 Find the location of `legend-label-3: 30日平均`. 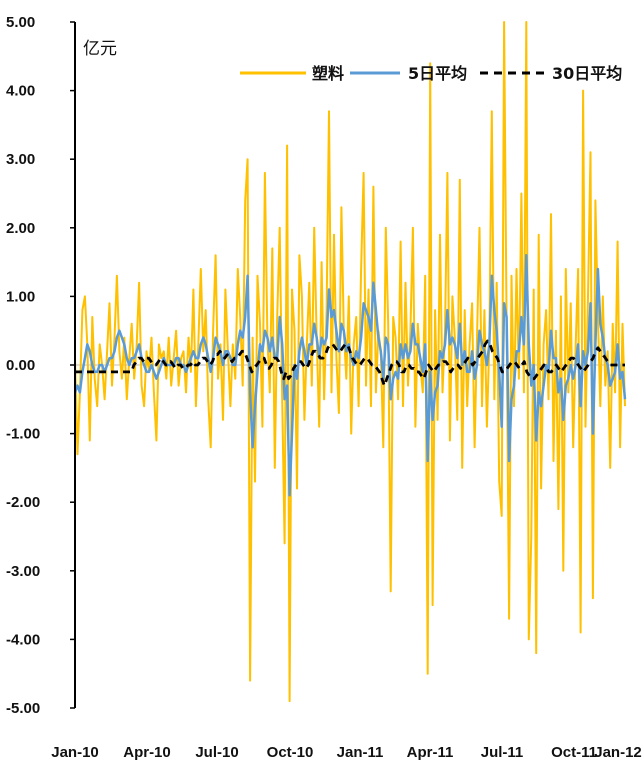

legend-label-3: 30日平均 is located at coordinates (587, 73).